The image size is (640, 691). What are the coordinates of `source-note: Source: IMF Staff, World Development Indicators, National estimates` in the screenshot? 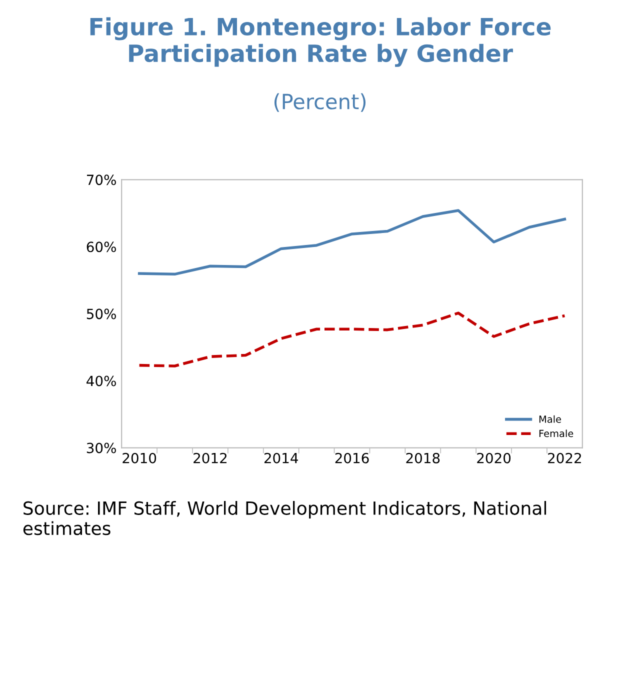 It's located at (284, 518).